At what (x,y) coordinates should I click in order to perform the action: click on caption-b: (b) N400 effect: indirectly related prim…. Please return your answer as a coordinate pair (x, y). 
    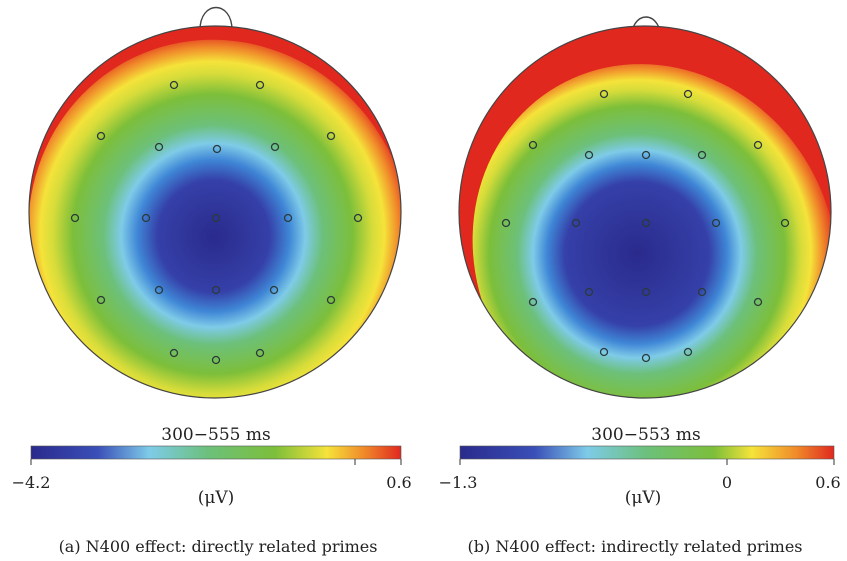
    Looking at the image, I should click on (635, 546).